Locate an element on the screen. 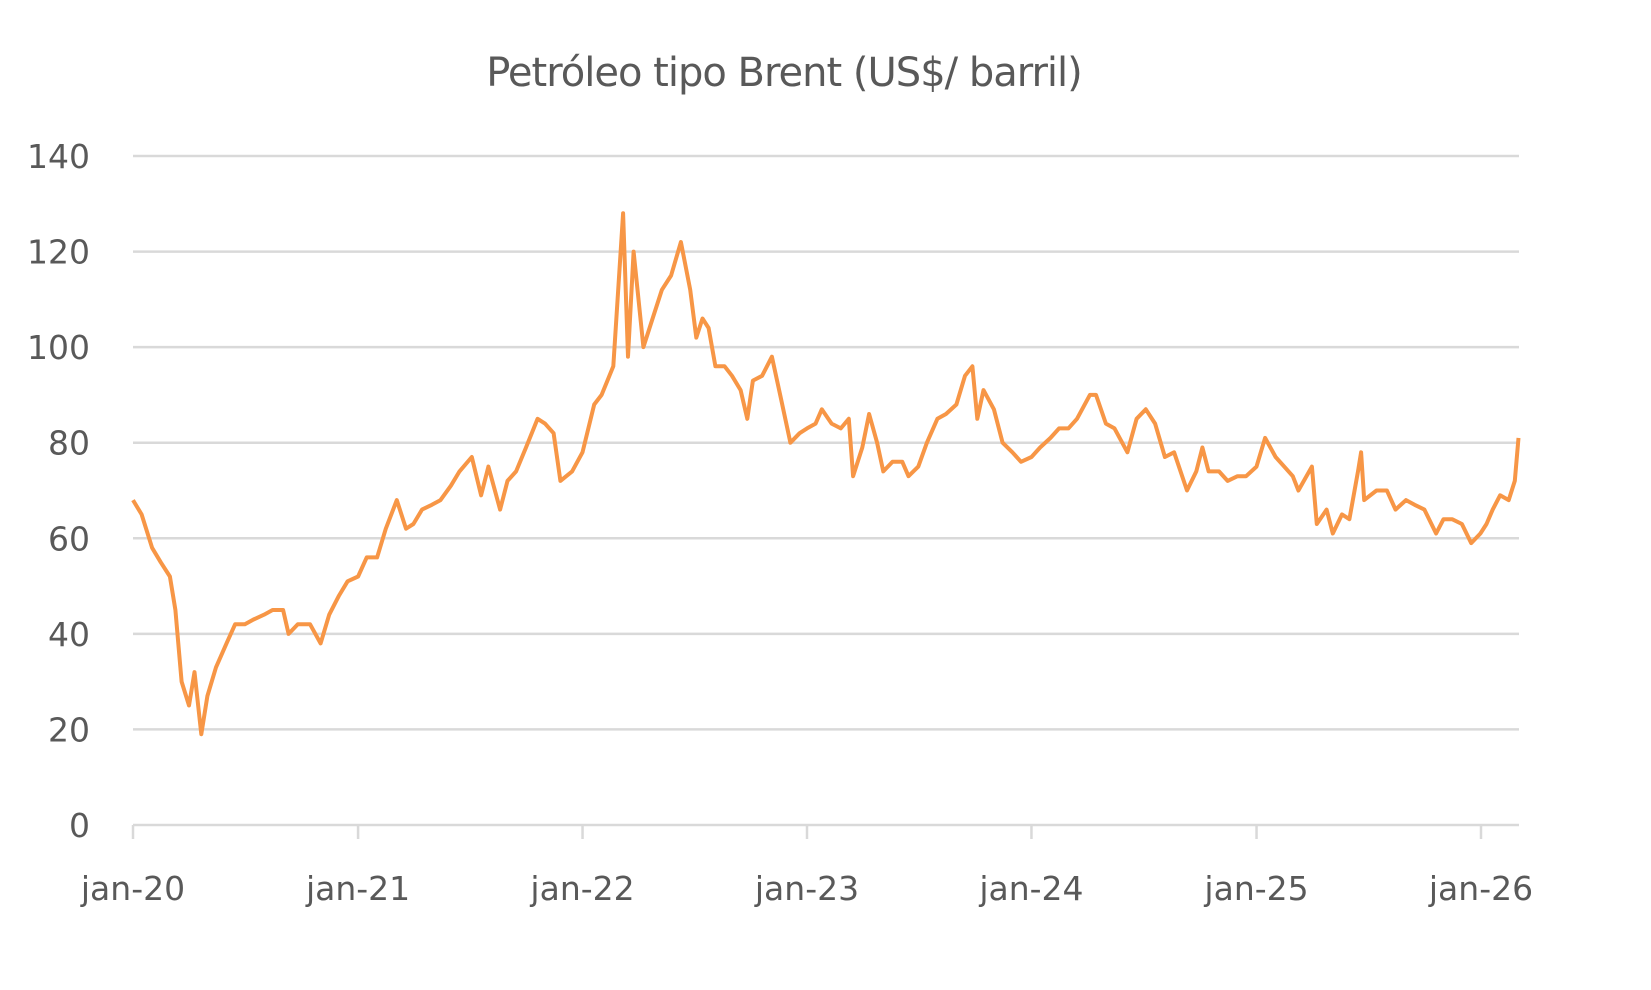  y-tick-label-60: 60 is located at coordinates (69, 538).